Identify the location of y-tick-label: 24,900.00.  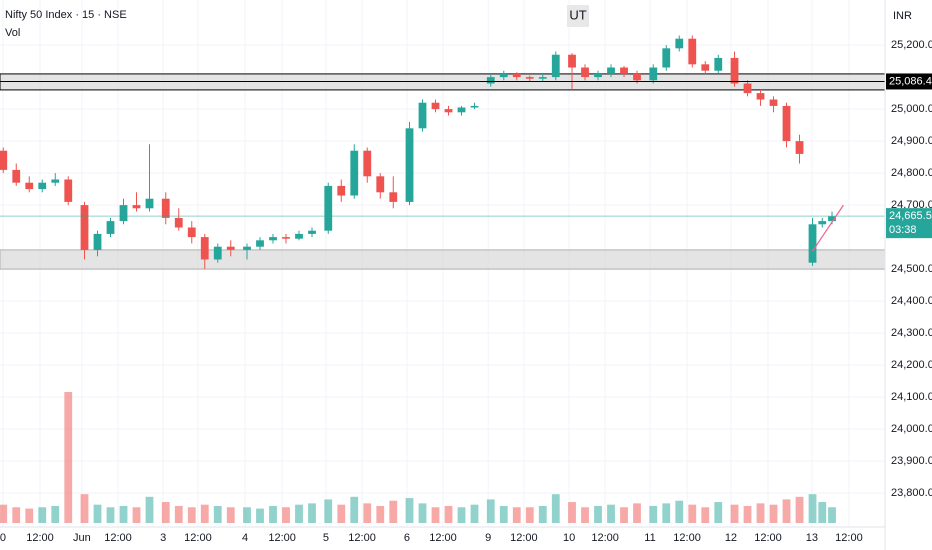
(911, 141).